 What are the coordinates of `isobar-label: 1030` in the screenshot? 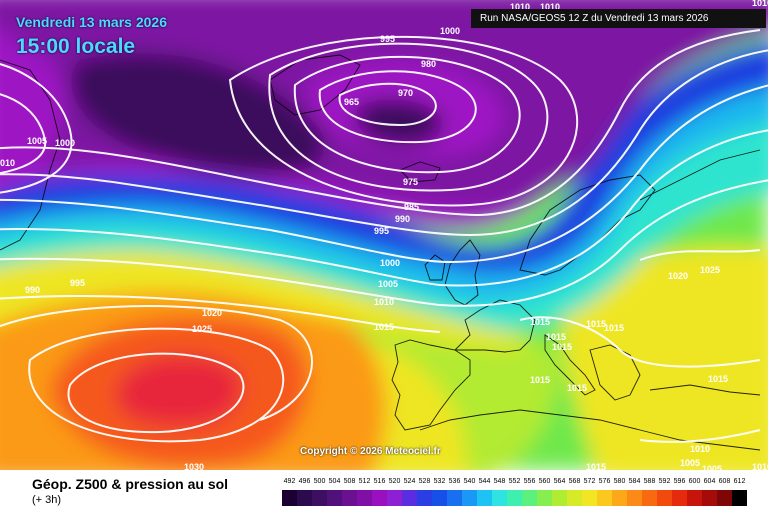 It's located at (194, 466).